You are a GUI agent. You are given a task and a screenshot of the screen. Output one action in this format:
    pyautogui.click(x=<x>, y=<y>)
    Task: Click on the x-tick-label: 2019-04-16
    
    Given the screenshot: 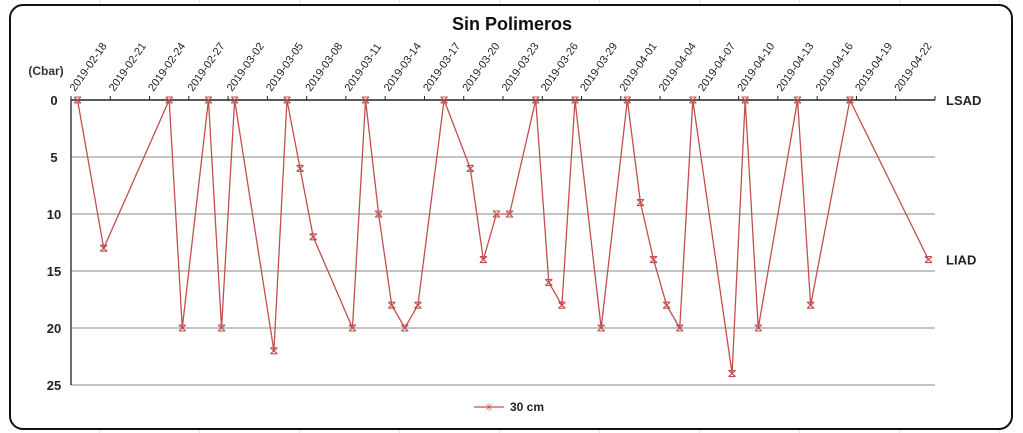 What is the action you would take?
    pyautogui.click(x=835, y=67)
    